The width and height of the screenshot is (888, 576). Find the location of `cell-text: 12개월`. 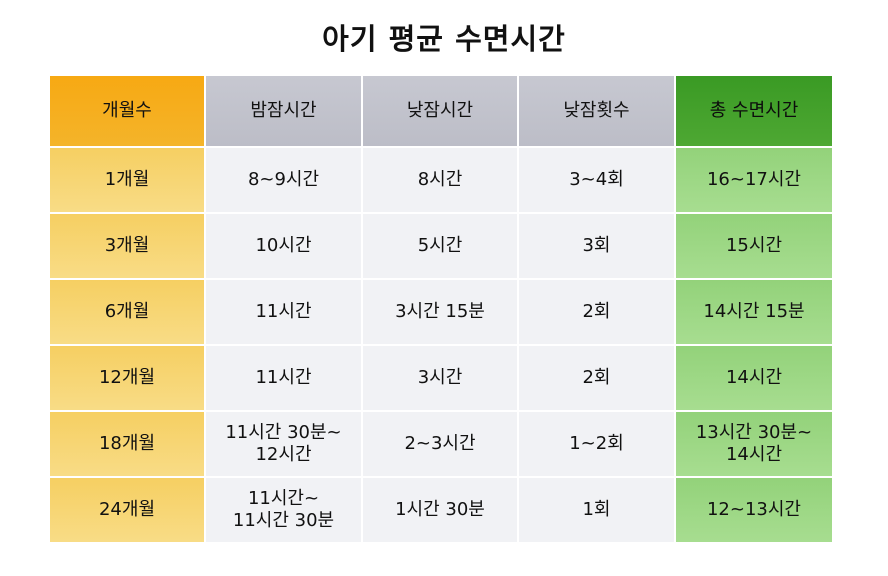

cell-text: 12개월 is located at coordinates (127, 377).